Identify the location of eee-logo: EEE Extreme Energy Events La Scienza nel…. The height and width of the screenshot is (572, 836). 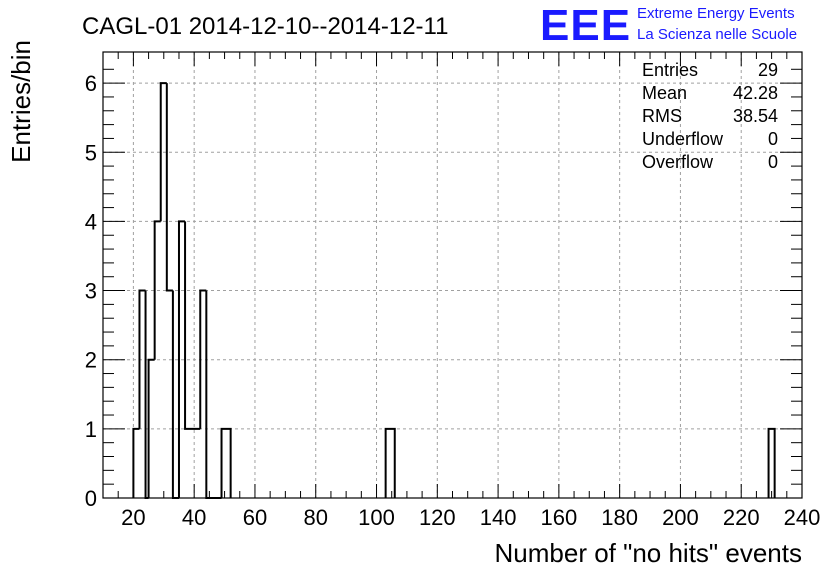
(668, 25).